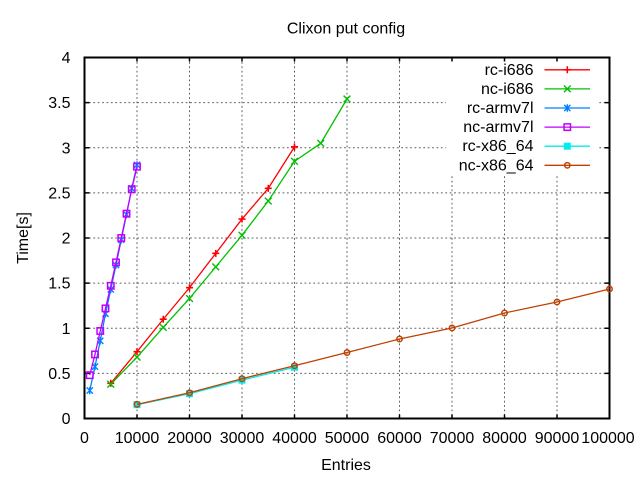  Describe the element at coordinates (59, 193) in the screenshot. I see `svg-text: 2.5` at that location.